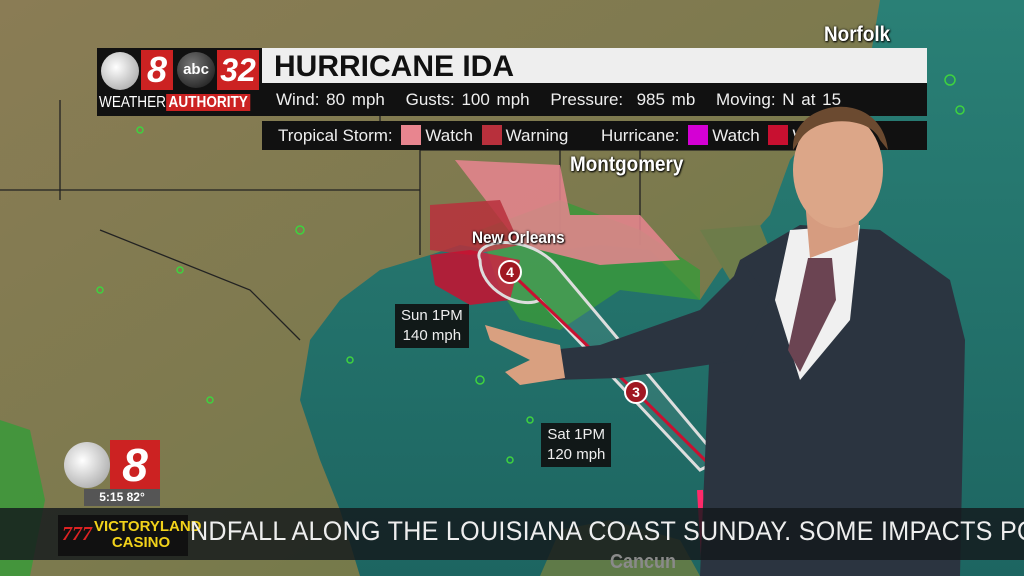  Describe the element at coordinates (838, 170) in the screenshot. I see `head` at that location.